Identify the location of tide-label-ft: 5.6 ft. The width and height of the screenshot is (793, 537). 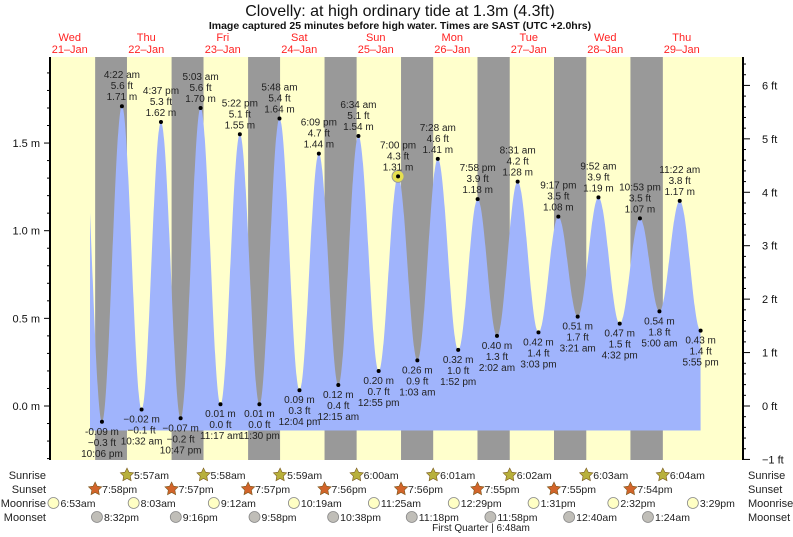
(122, 86).